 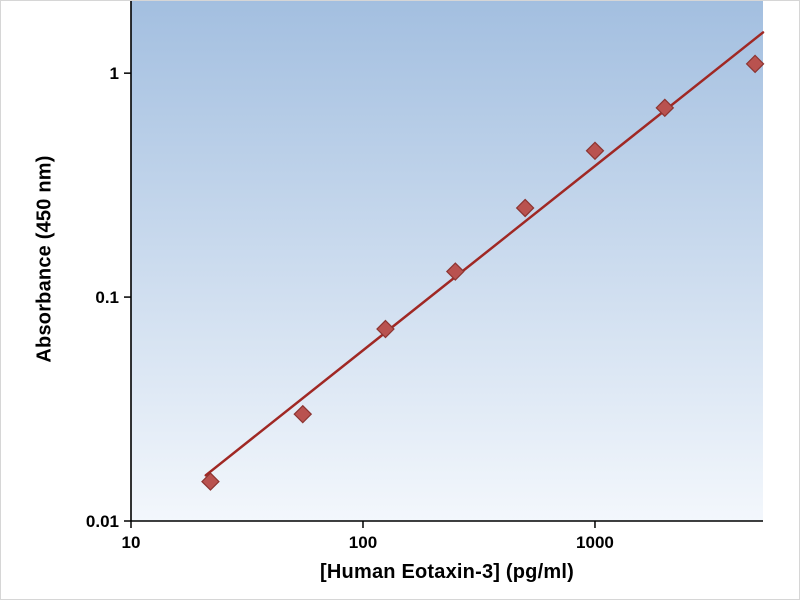 I want to click on y-tick-label: 0.1, so click(x=107, y=297).